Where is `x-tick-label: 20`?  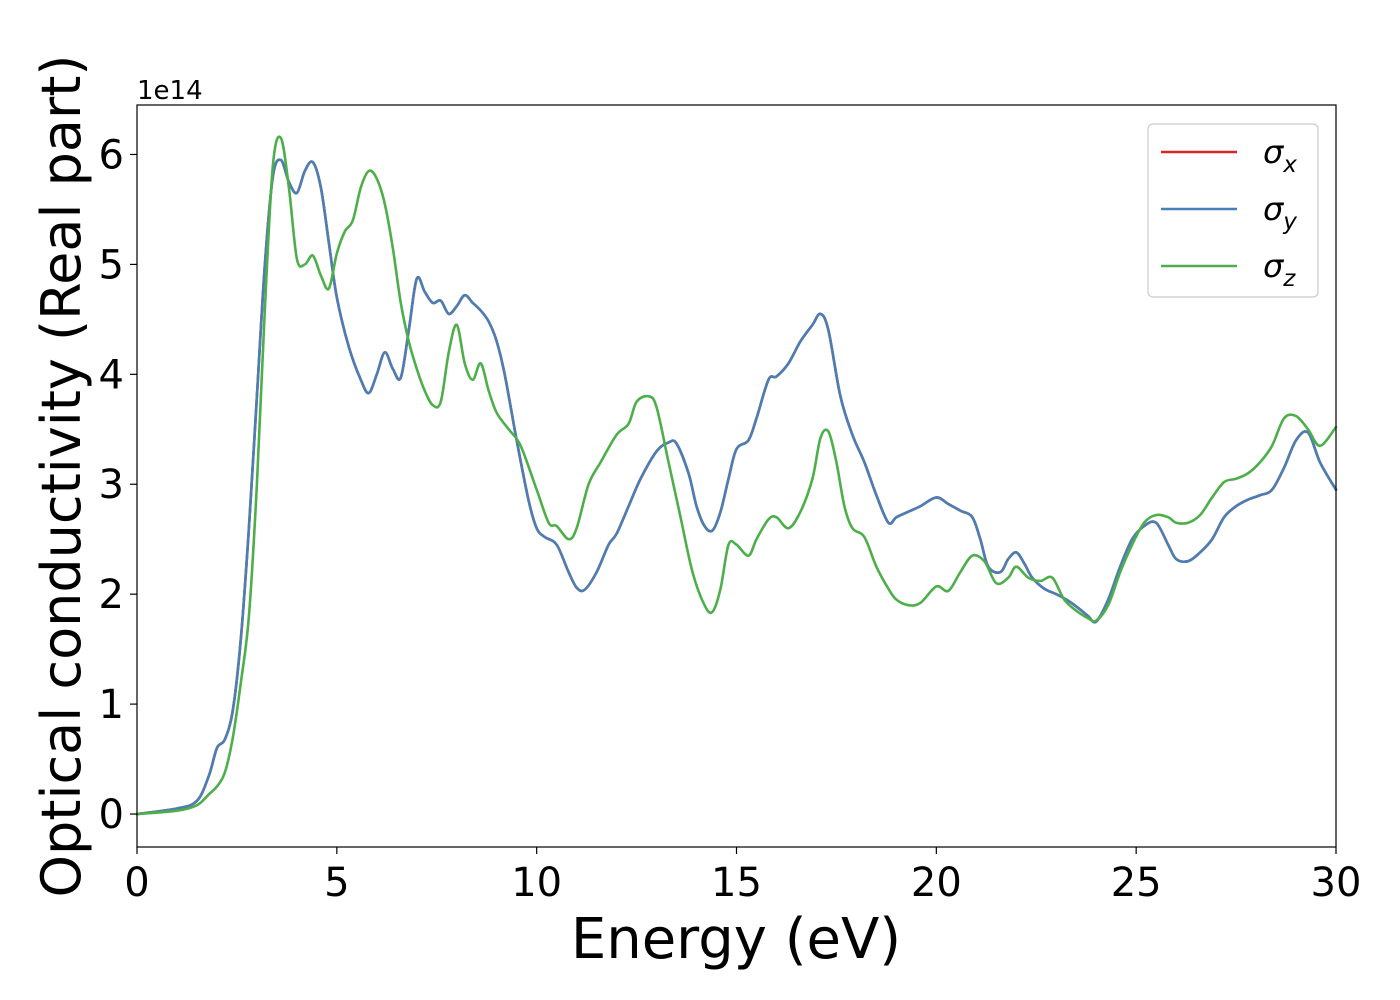
x-tick-label: 20 is located at coordinates (936, 883).